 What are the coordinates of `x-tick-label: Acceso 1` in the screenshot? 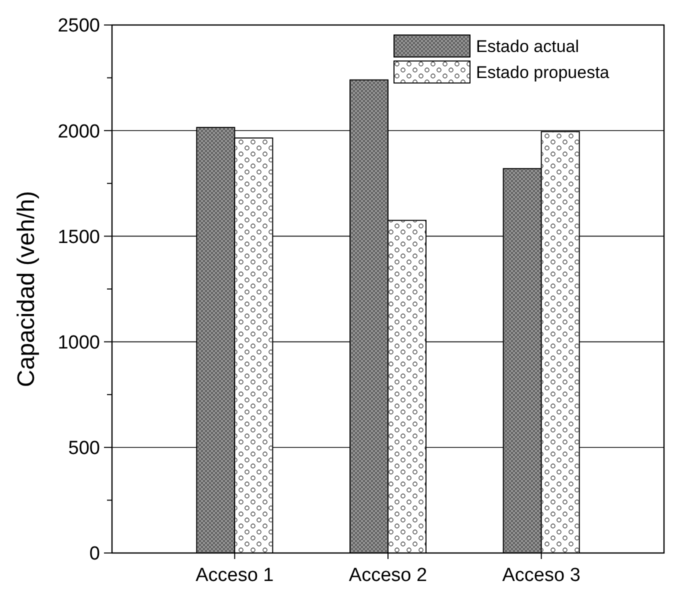 It's located at (235, 575).